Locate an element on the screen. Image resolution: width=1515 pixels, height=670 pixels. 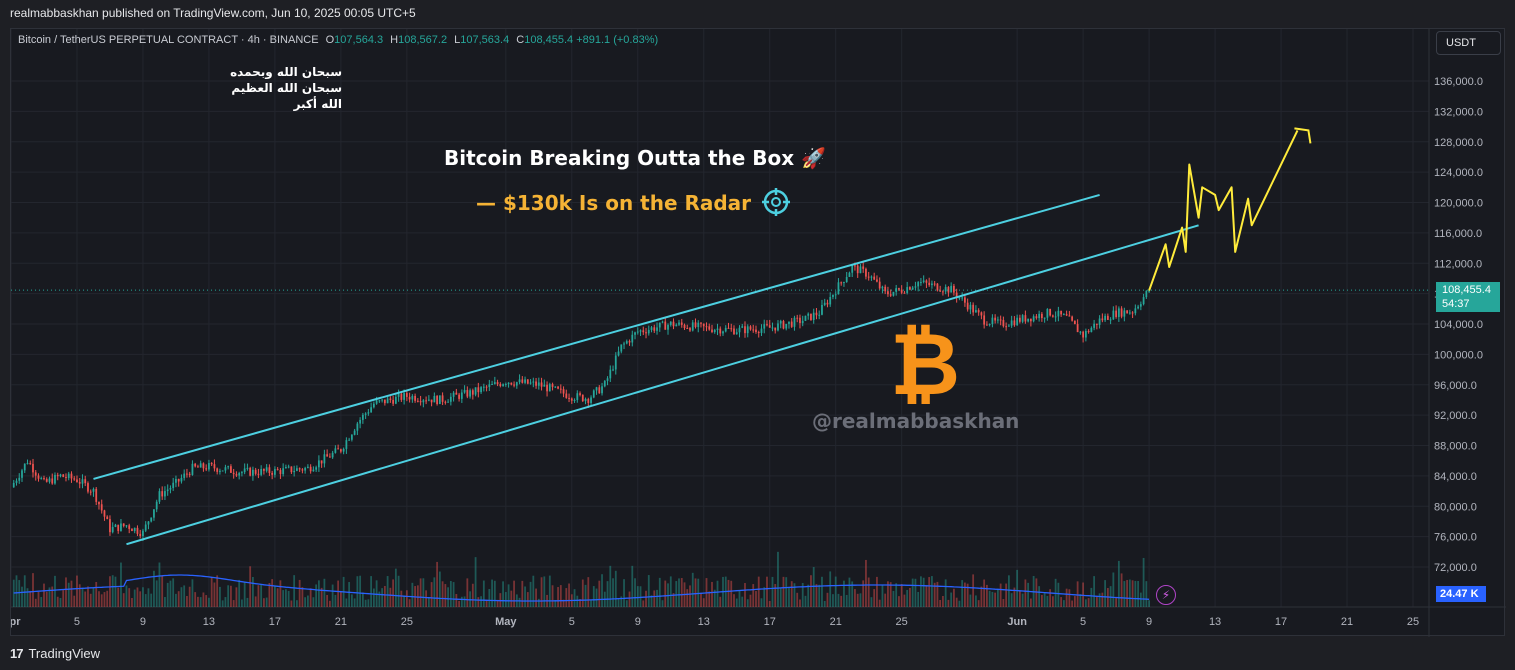
tradingview-brand: TradingView is located at coordinates (64, 653).